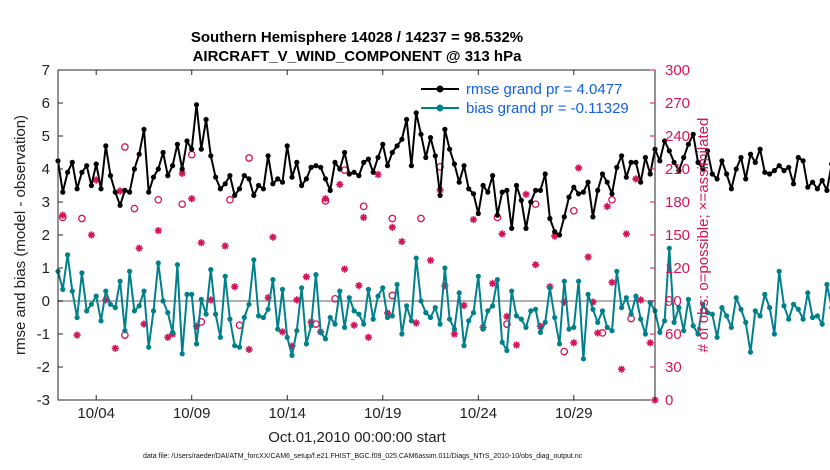  I want to click on y-axis-right-label: # of obs: o=possible; ×=assimilated, so click(703, 235).